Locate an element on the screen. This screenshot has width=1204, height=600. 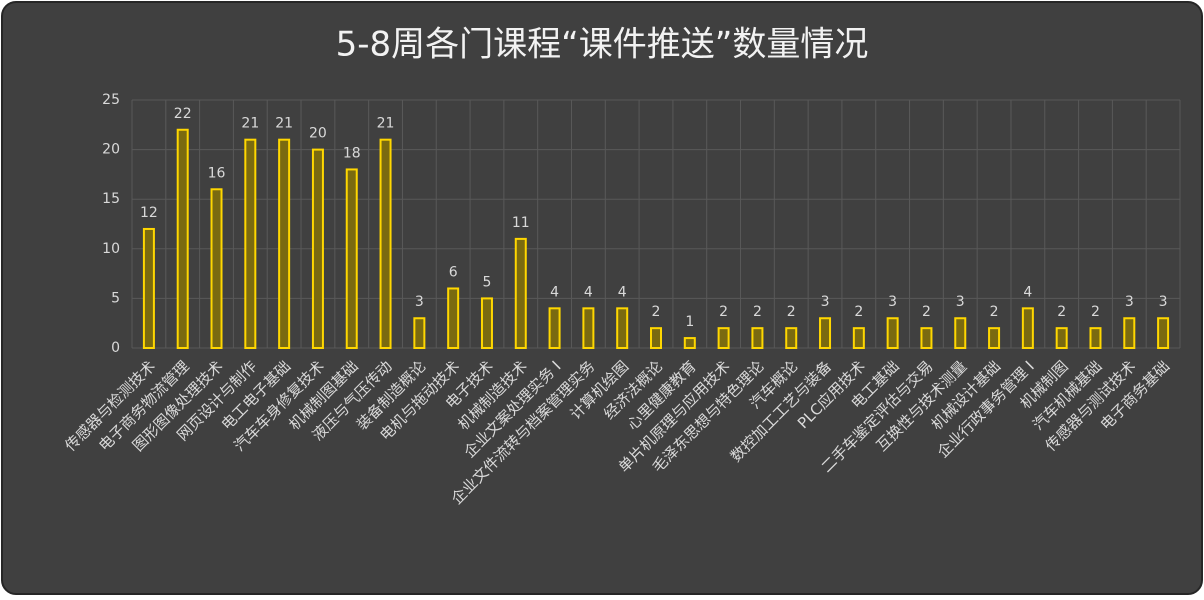
y-tick-label: 15 is located at coordinates (111, 199).